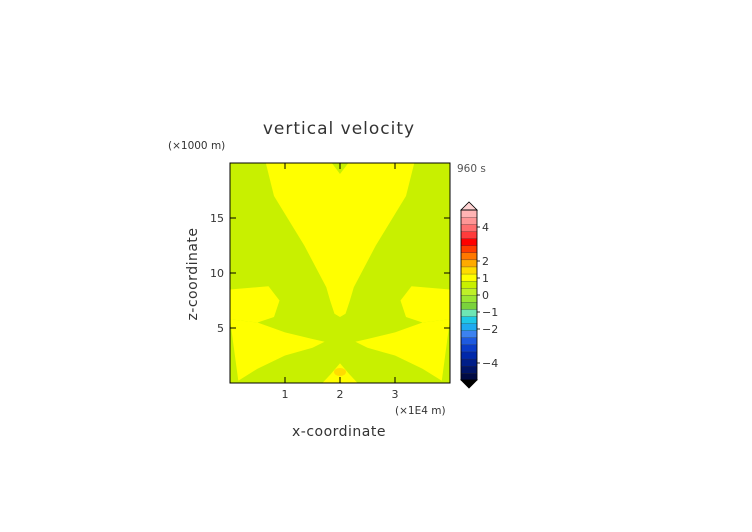  What do you see at coordinates (490, 329) in the screenshot?
I see `colorbar-tick-label: −2` at bounding box center [490, 329].